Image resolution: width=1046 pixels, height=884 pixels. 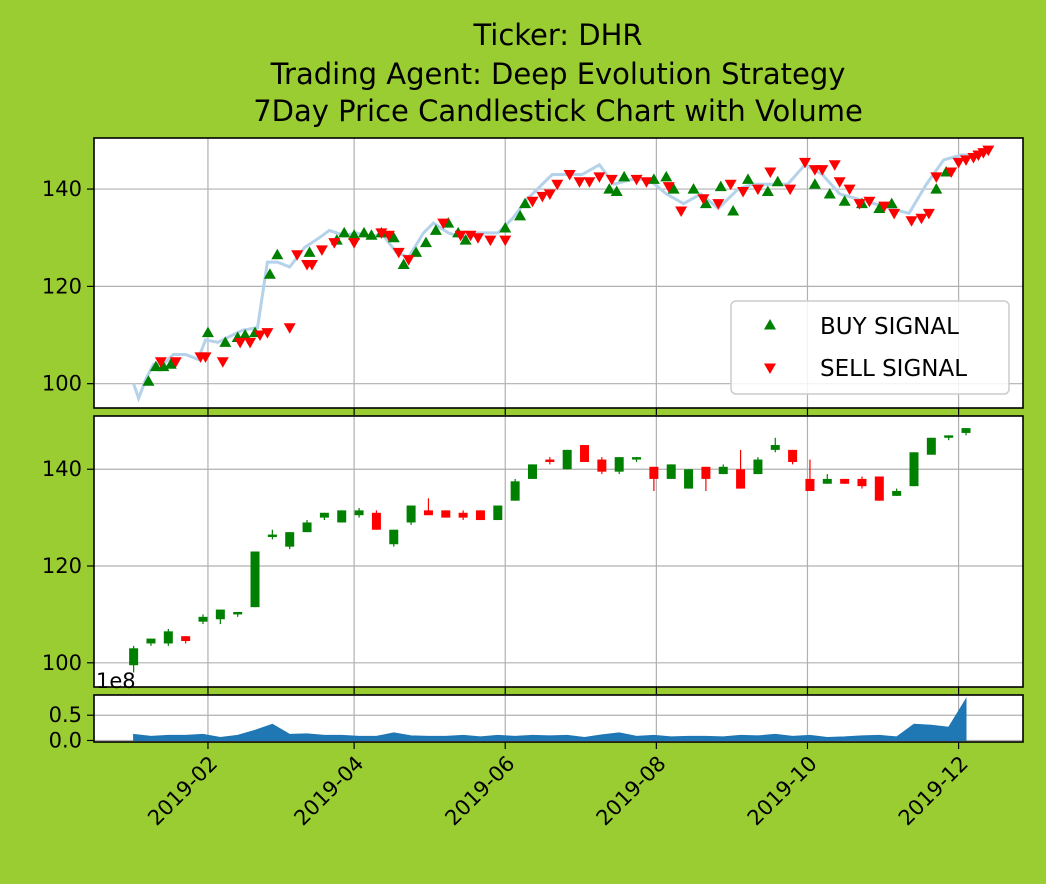 I want to click on volume-scale-label: 1e8, so click(x=116, y=681).